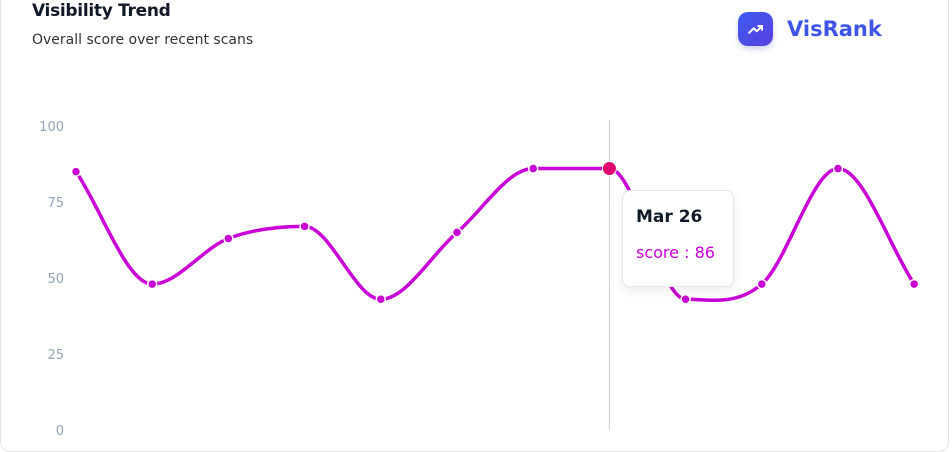  I want to click on y-tick-label: 100, so click(51, 127).